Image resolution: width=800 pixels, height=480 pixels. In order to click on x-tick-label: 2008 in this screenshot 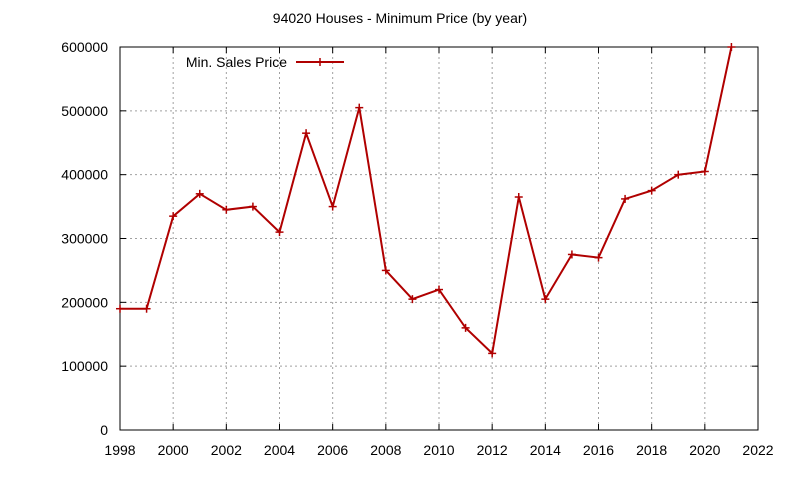, I will do `click(385, 450)`.